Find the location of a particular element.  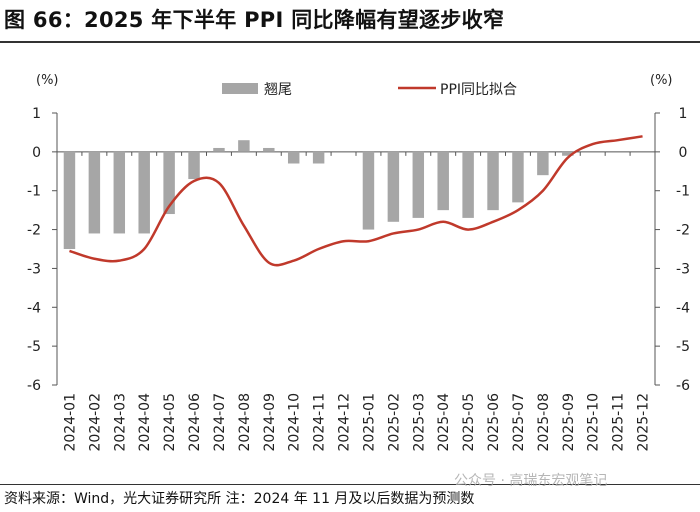

x-tick-label: 2025-03 is located at coordinates (419, 422).